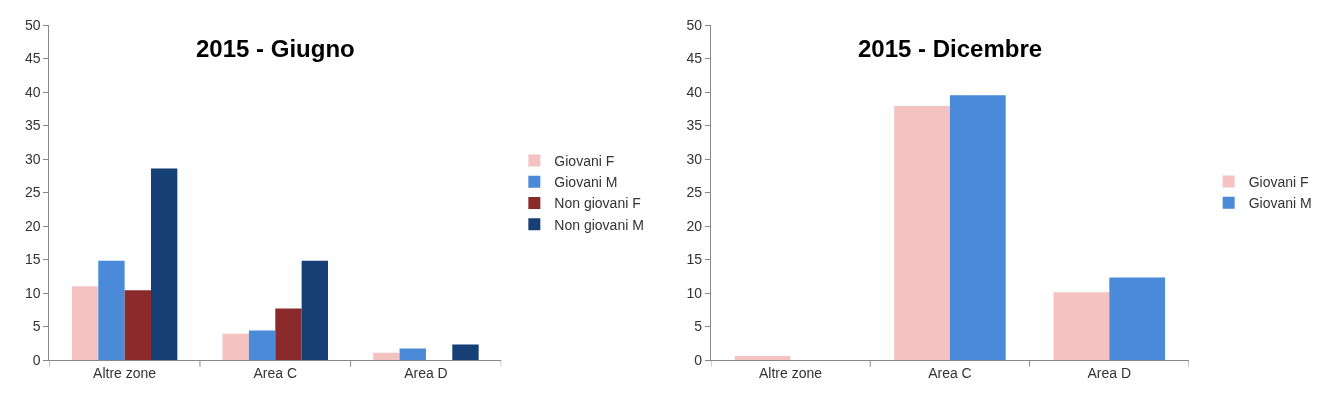  I want to click on chart-title: 2015 - Giugno, so click(275, 48).